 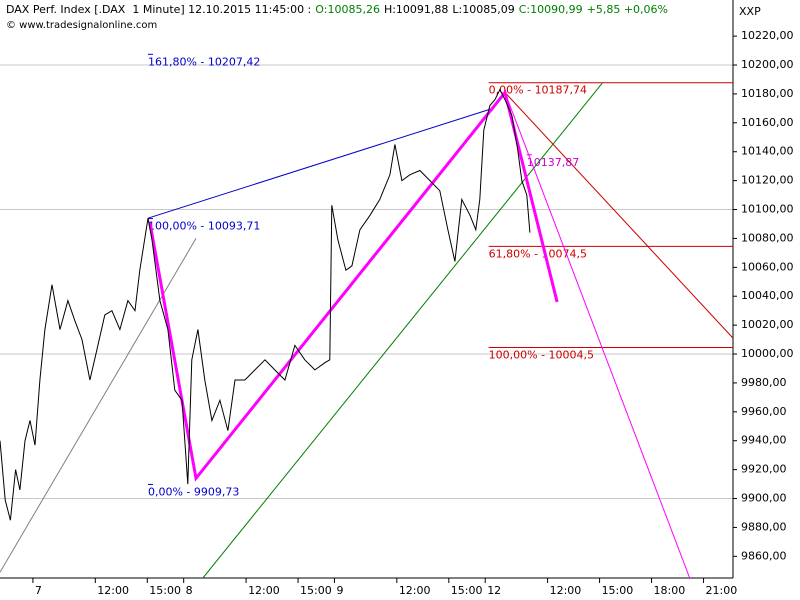 What do you see at coordinates (538, 90) in the screenshot?
I see `level-label: 0,00% - 10187,74` at bounding box center [538, 90].